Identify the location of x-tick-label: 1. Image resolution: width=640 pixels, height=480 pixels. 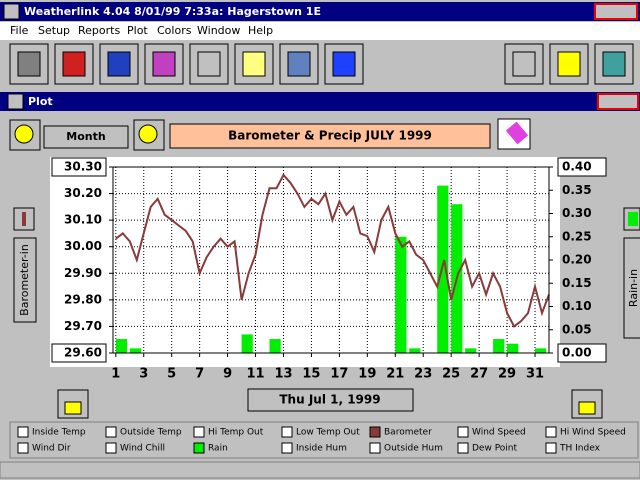
(115, 374).